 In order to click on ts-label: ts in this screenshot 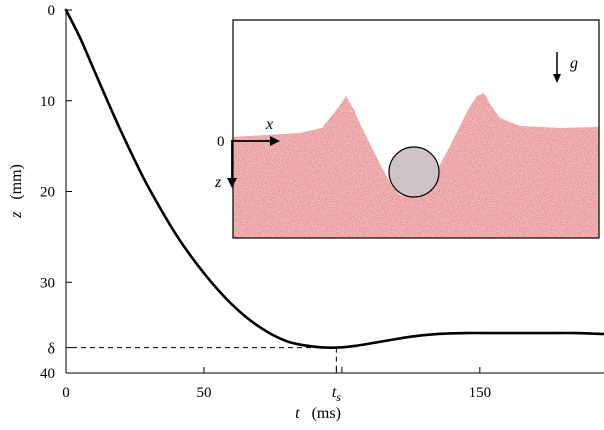, I will do `click(336, 394)`.